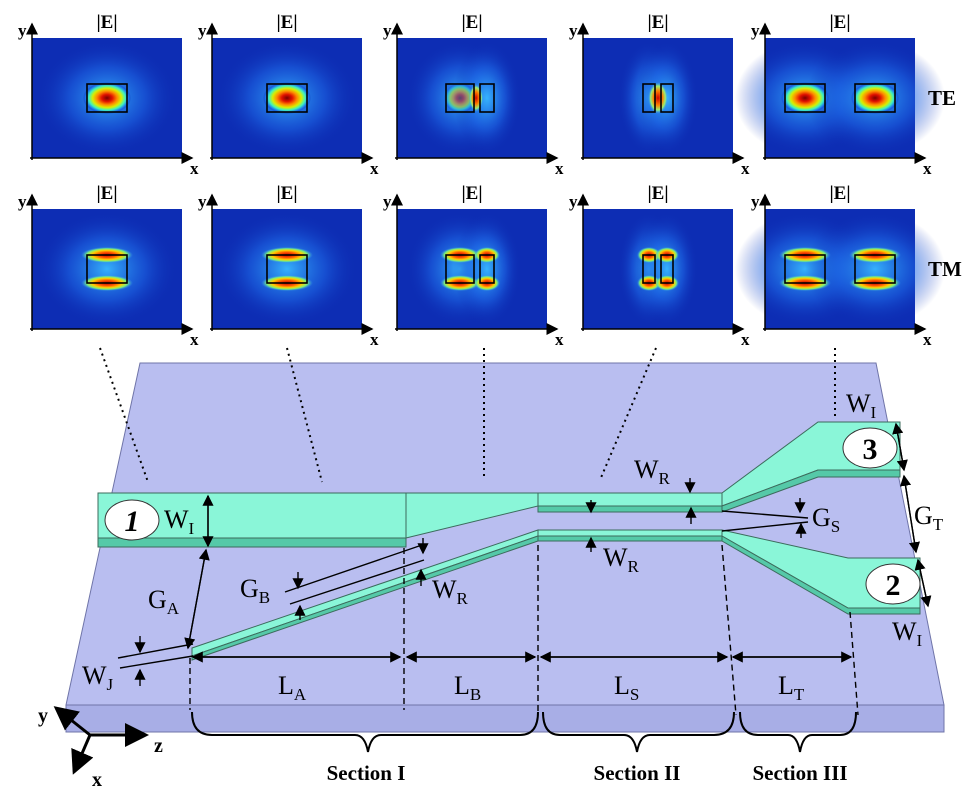 This screenshot has width=972, height=792. Describe the element at coordinates (473, 95) in the screenshot. I see `field-panel-te-3: y x |E|` at that location.